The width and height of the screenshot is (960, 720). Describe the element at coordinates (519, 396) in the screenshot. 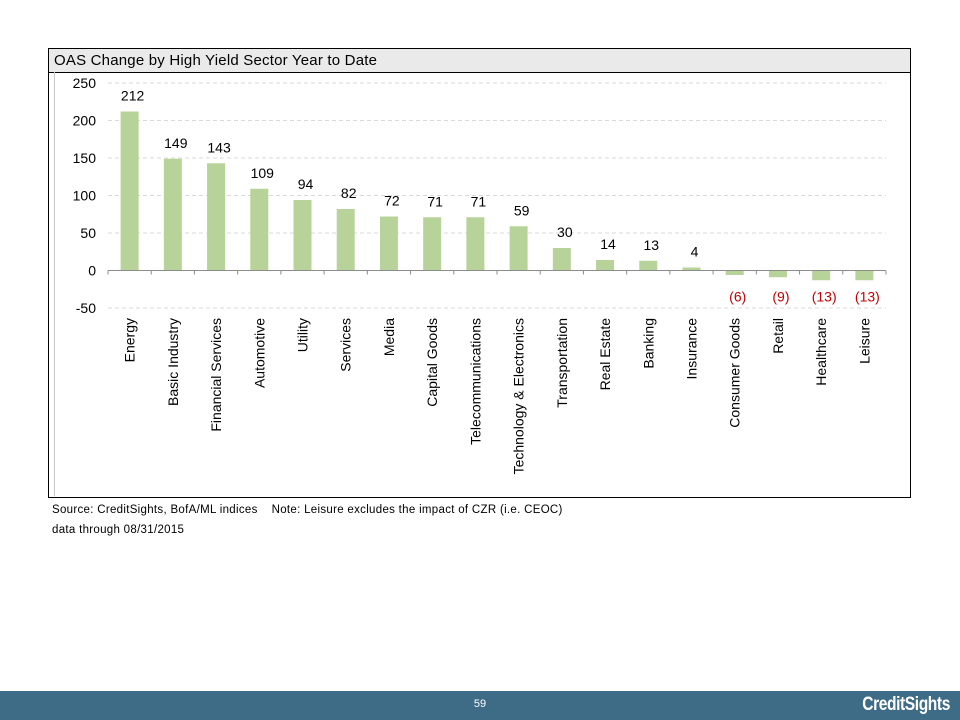

I see `x-tick-label: Technology & Electronics` at that location.